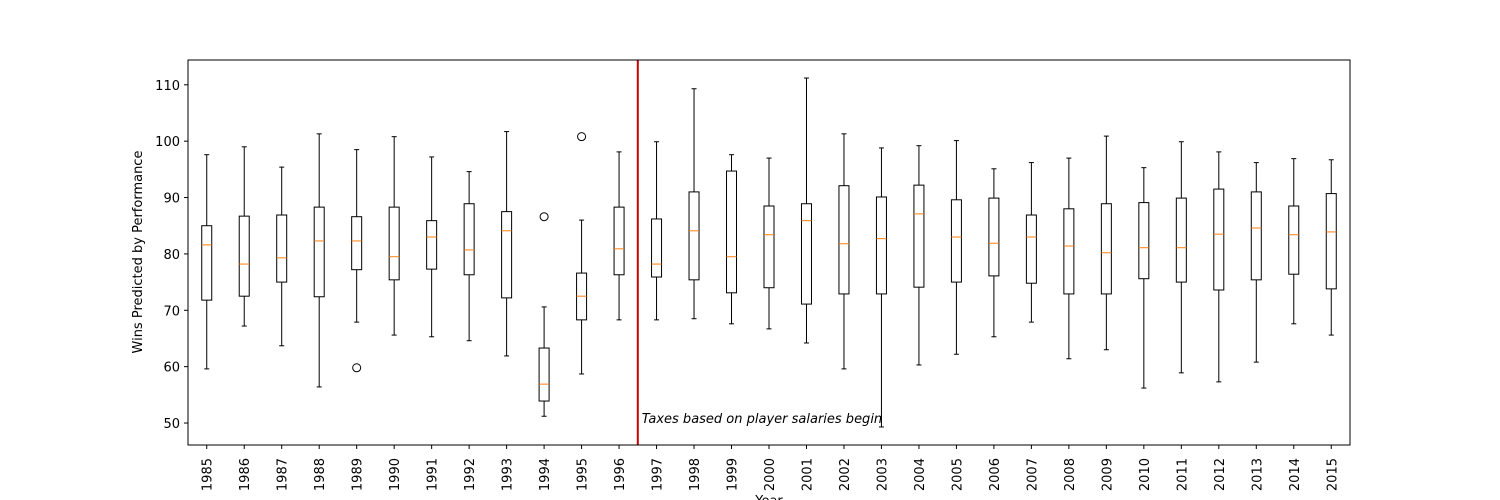 Image resolution: width=1500 pixels, height=500 pixels. Describe the element at coordinates (545, 474) in the screenshot. I see `x-tick-label: 1994` at that location.